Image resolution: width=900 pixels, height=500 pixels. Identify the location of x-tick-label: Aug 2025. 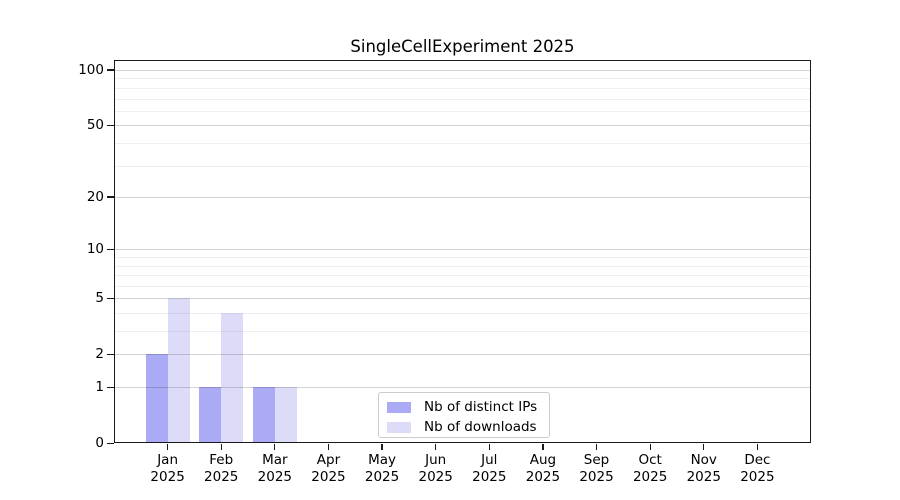
(543, 468).